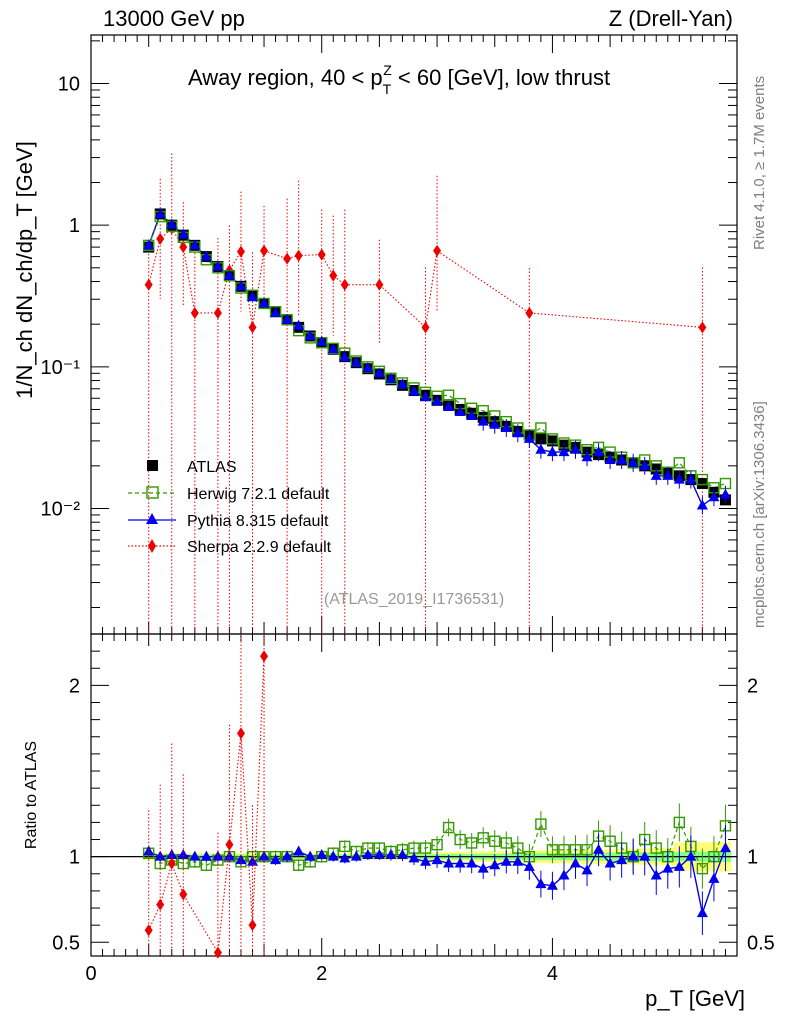 The height and width of the screenshot is (1024, 786). What do you see at coordinates (206, 805) in the screenshot?
I see `sherpa-ratio-line` at bounding box center [206, 805].